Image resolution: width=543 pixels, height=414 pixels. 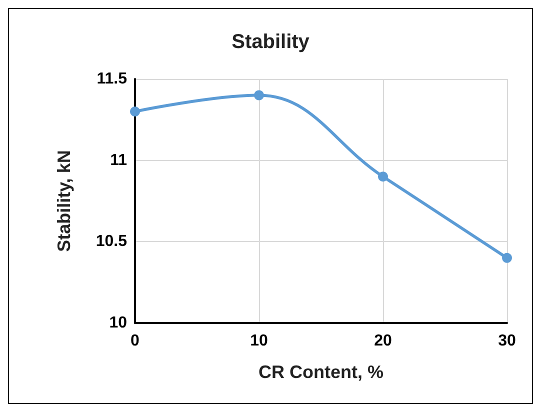 What do you see at coordinates (321, 372) in the screenshot?
I see `x-axis-title: CR Content, %` at bounding box center [321, 372].